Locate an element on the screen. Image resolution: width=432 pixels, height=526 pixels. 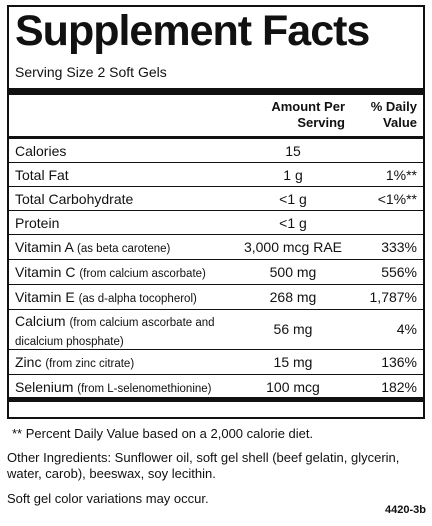
nutrient-source: (as beta carotene) is located at coordinates (124, 249).